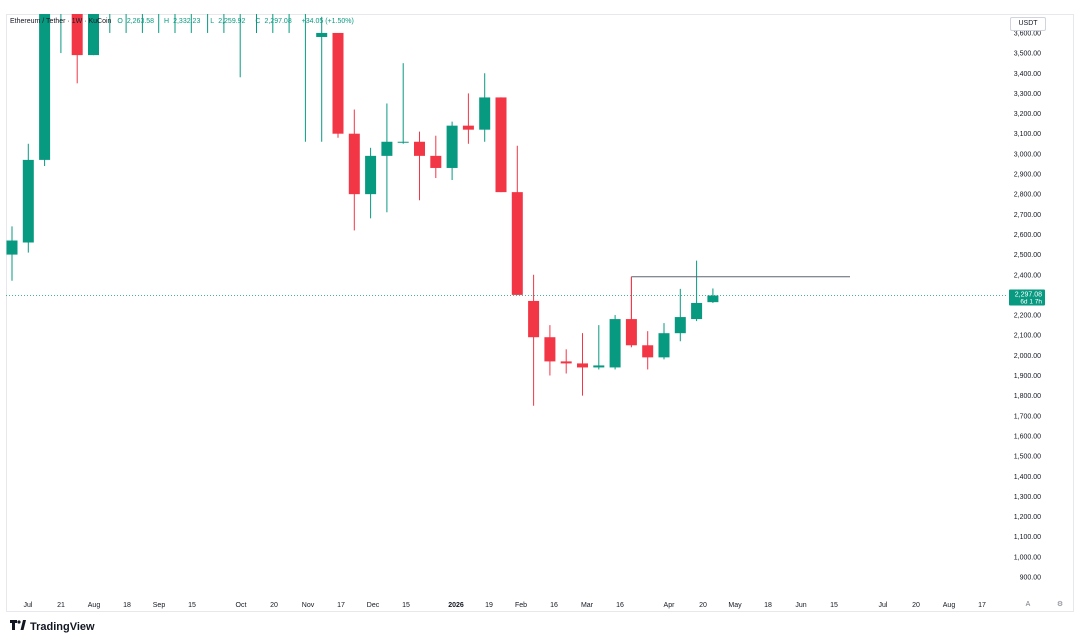 The image size is (1080, 644). I want to click on price-tick-label: 2,400.00, so click(1027, 275).